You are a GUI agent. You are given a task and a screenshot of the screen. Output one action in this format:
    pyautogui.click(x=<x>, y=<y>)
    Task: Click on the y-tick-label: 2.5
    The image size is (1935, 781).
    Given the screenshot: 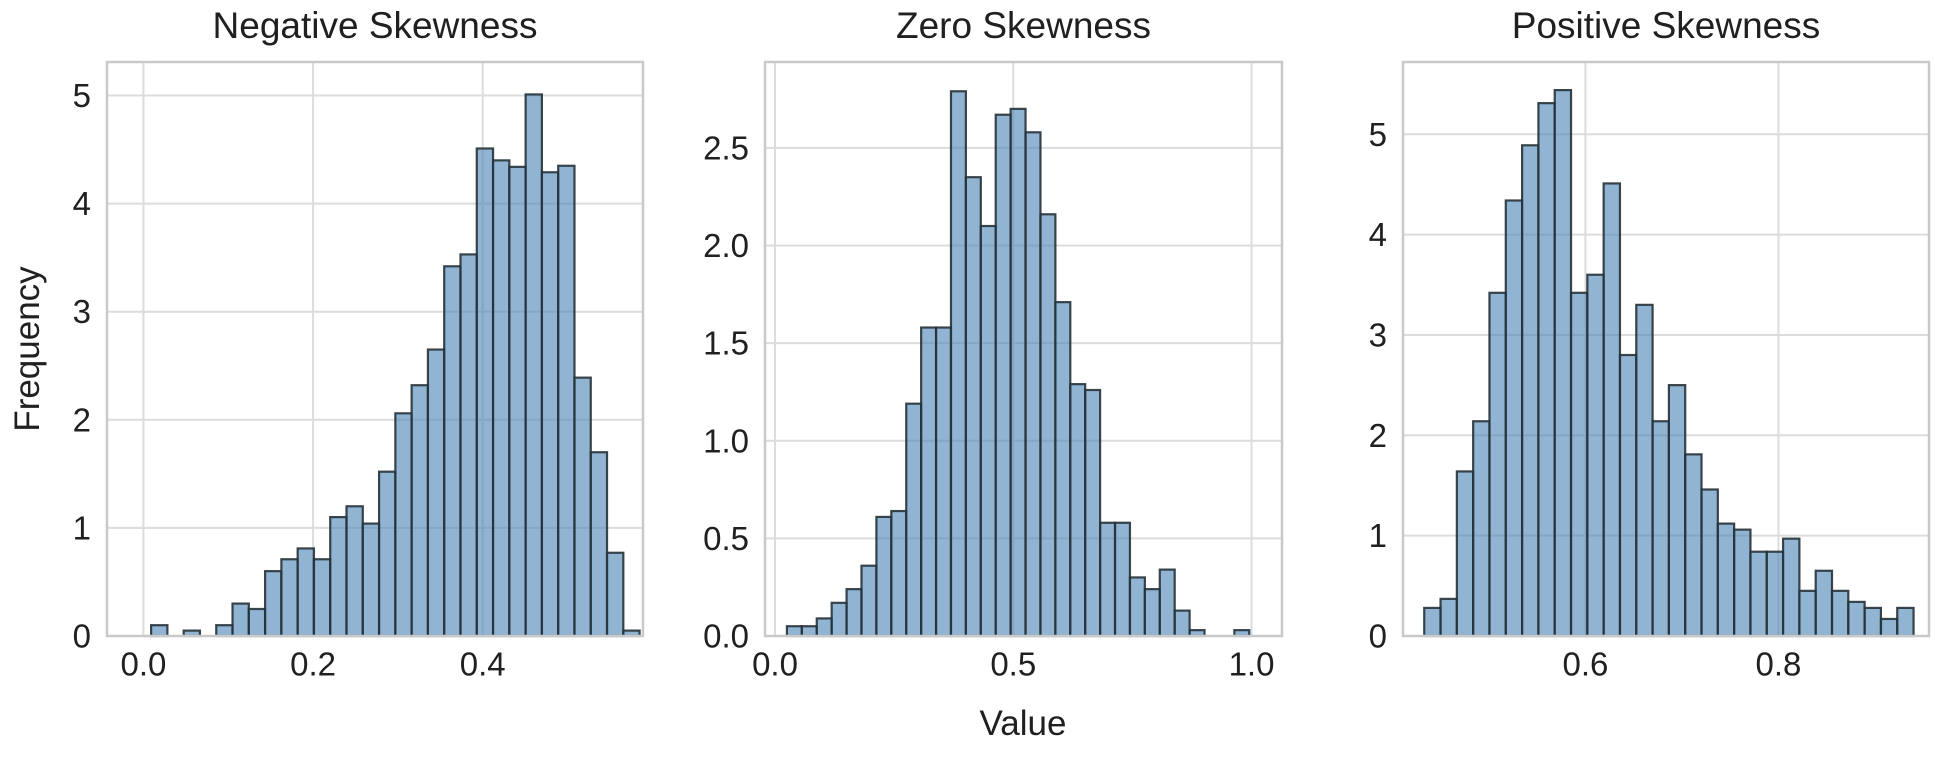 What is the action you would take?
    pyautogui.click(x=726, y=147)
    